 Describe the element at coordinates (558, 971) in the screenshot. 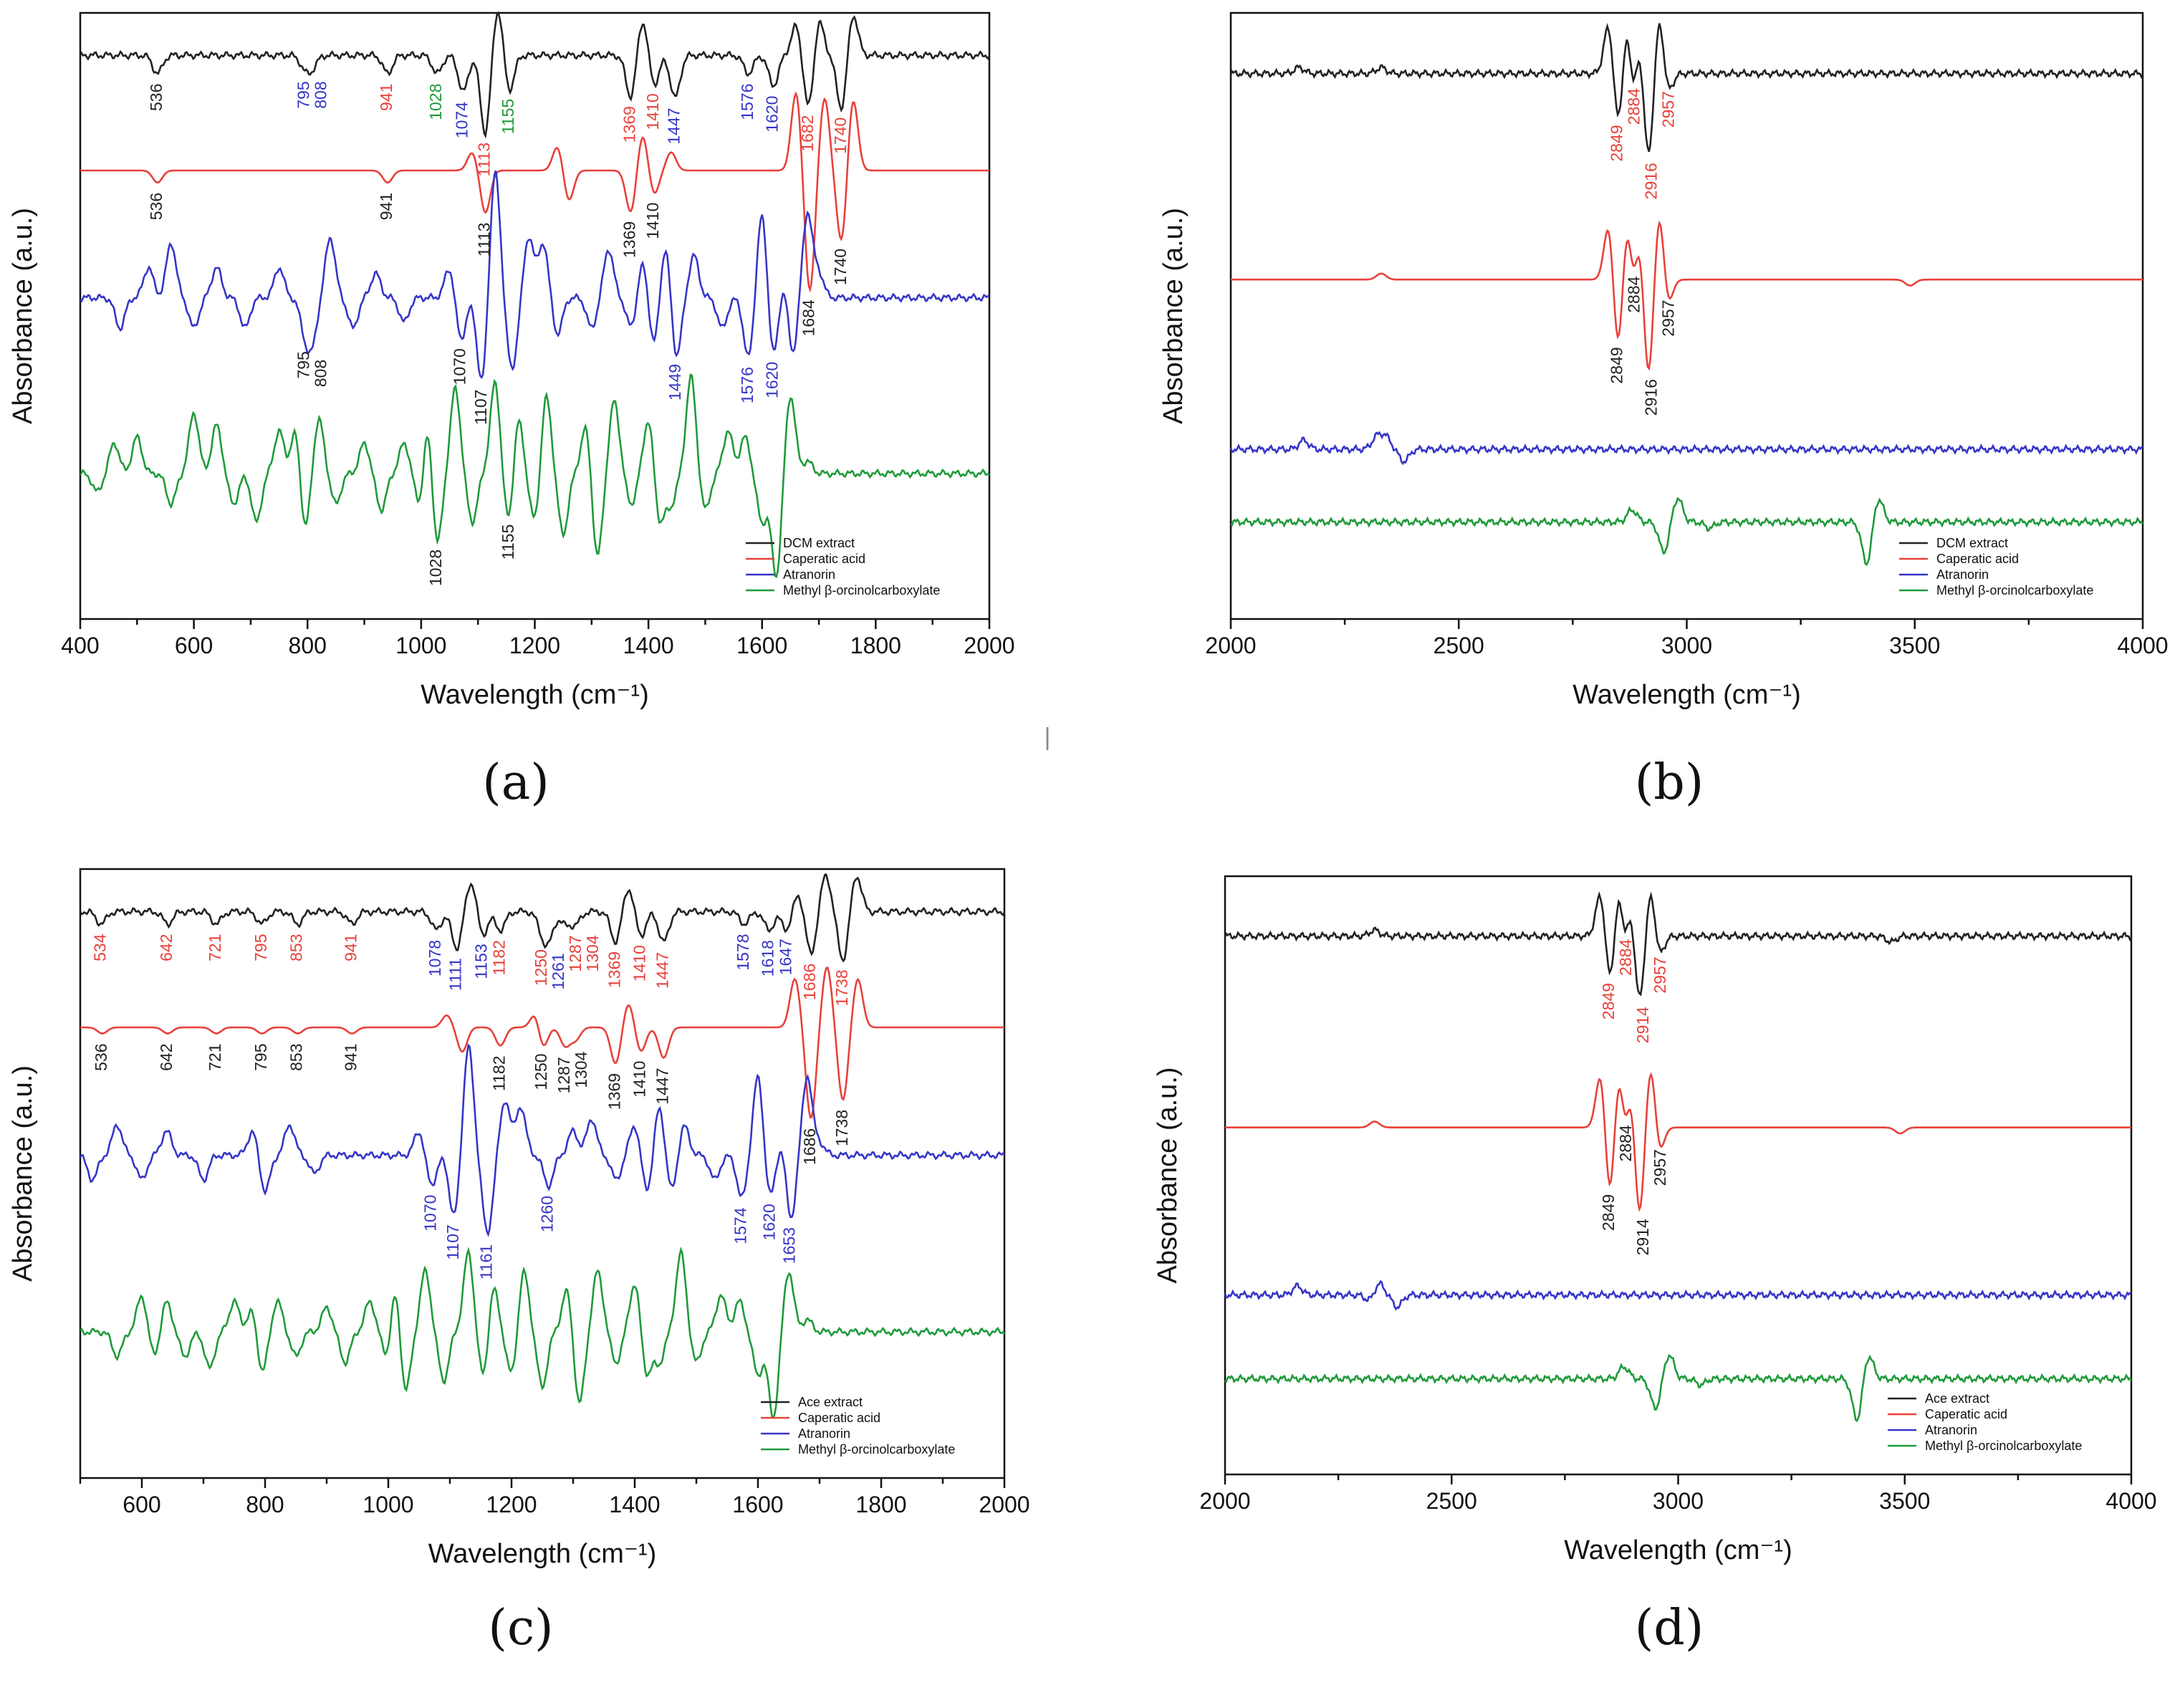

I see `peak-label: 1261` at that location.